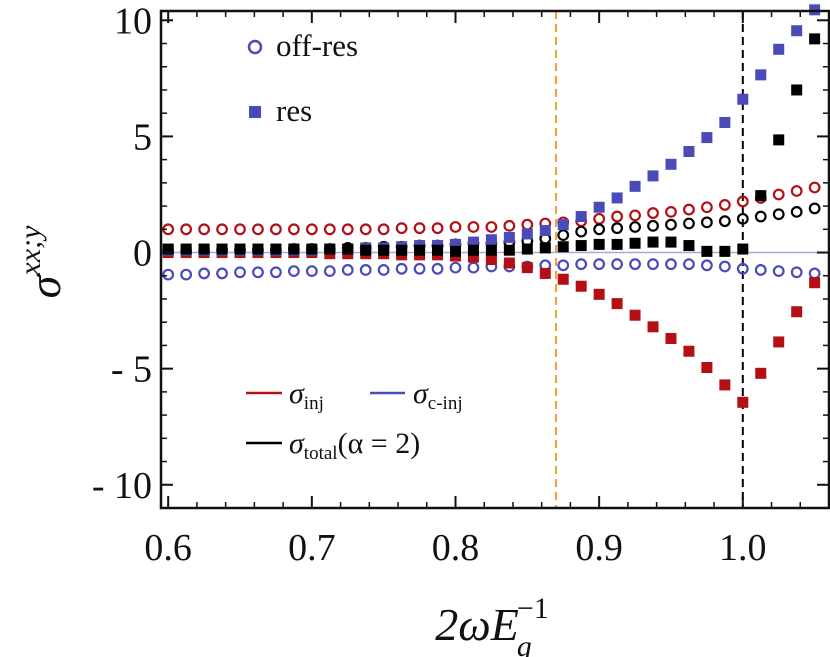 The height and width of the screenshot is (657, 830). Describe the element at coordinates (438, 395) in the screenshot. I see `legend-label-cinj: σc-inj` at that location.